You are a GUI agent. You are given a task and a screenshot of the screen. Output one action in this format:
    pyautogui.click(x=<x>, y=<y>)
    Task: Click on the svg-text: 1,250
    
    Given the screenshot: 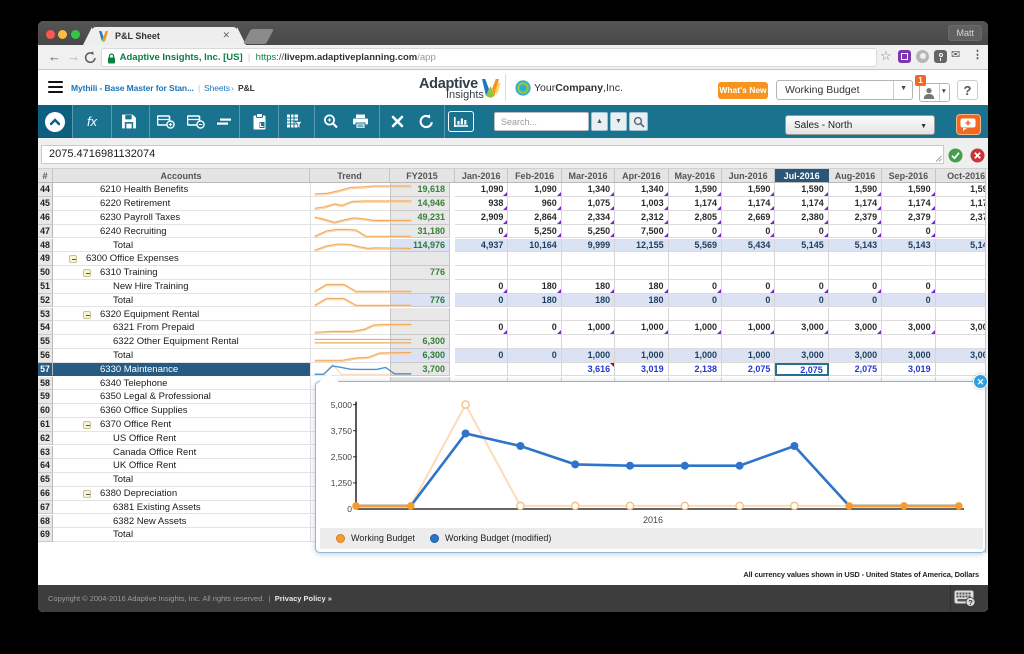 What is the action you would take?
    pyautogui.click(x=342, y=483)
    